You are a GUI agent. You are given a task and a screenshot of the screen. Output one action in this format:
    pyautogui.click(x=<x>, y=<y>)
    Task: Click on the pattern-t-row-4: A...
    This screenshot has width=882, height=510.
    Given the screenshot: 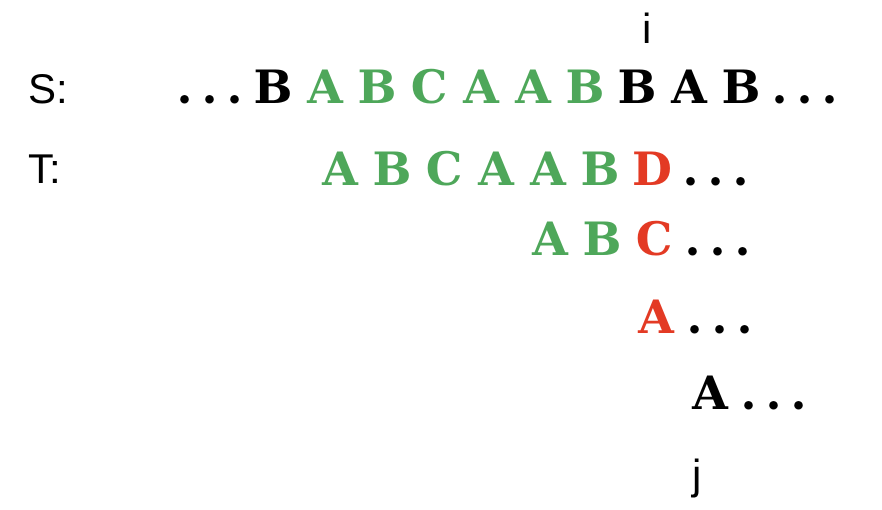 What is the action you would take?
    pyautogui.click(x=747, y=393)
    